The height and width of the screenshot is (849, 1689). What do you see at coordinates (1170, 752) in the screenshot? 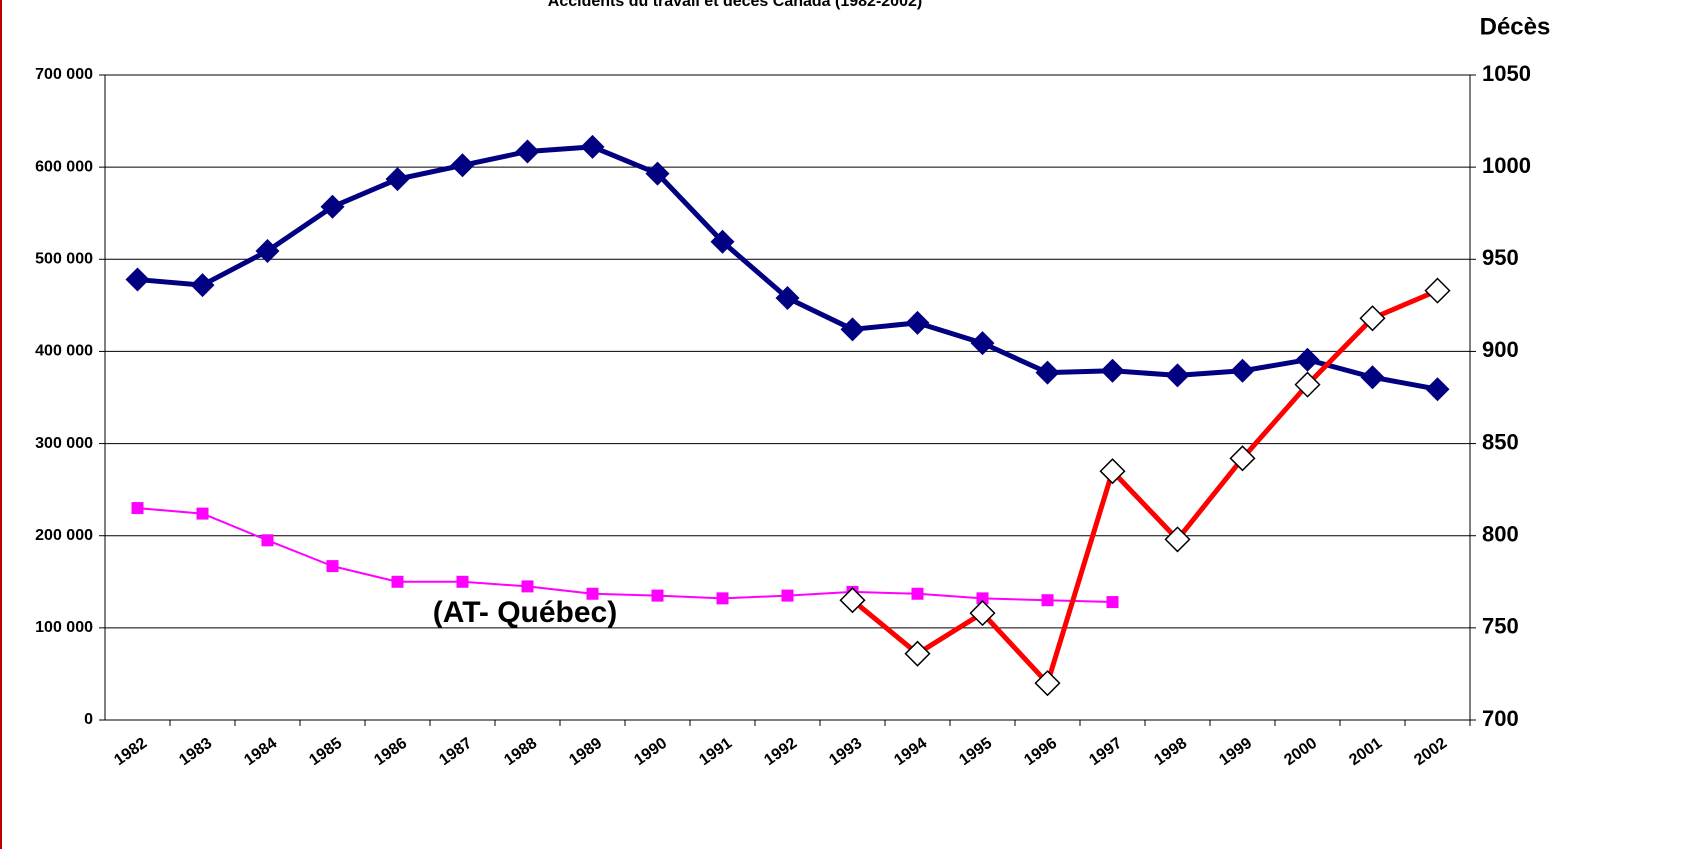
I see `x-tick-label: 1998` at bounding box center [1170, 752].